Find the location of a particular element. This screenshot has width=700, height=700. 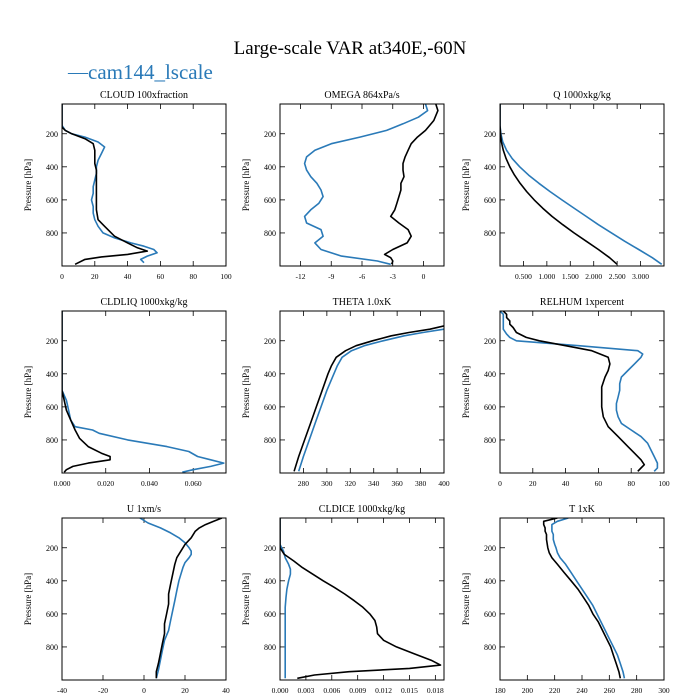

x-tick-label: 380 is located at coordinates (421, 483).